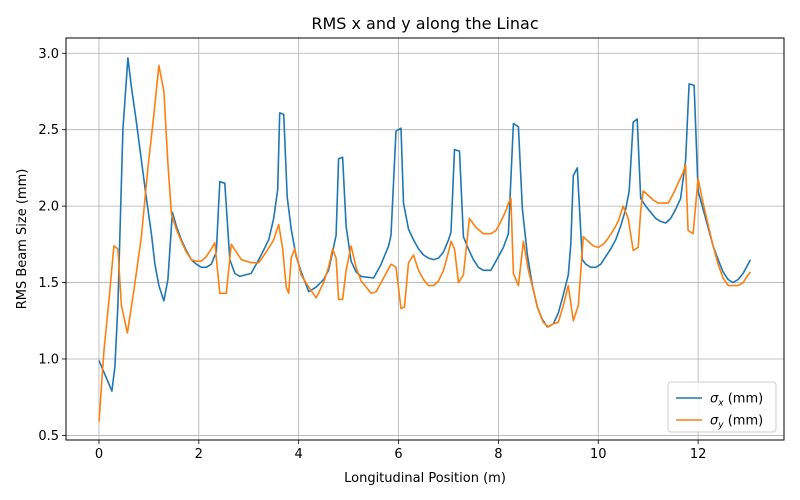  What do you see at coordinates (99, 454) in the screenshot?
I see `x-tick-label: 0` at bounding box center [99, 454].